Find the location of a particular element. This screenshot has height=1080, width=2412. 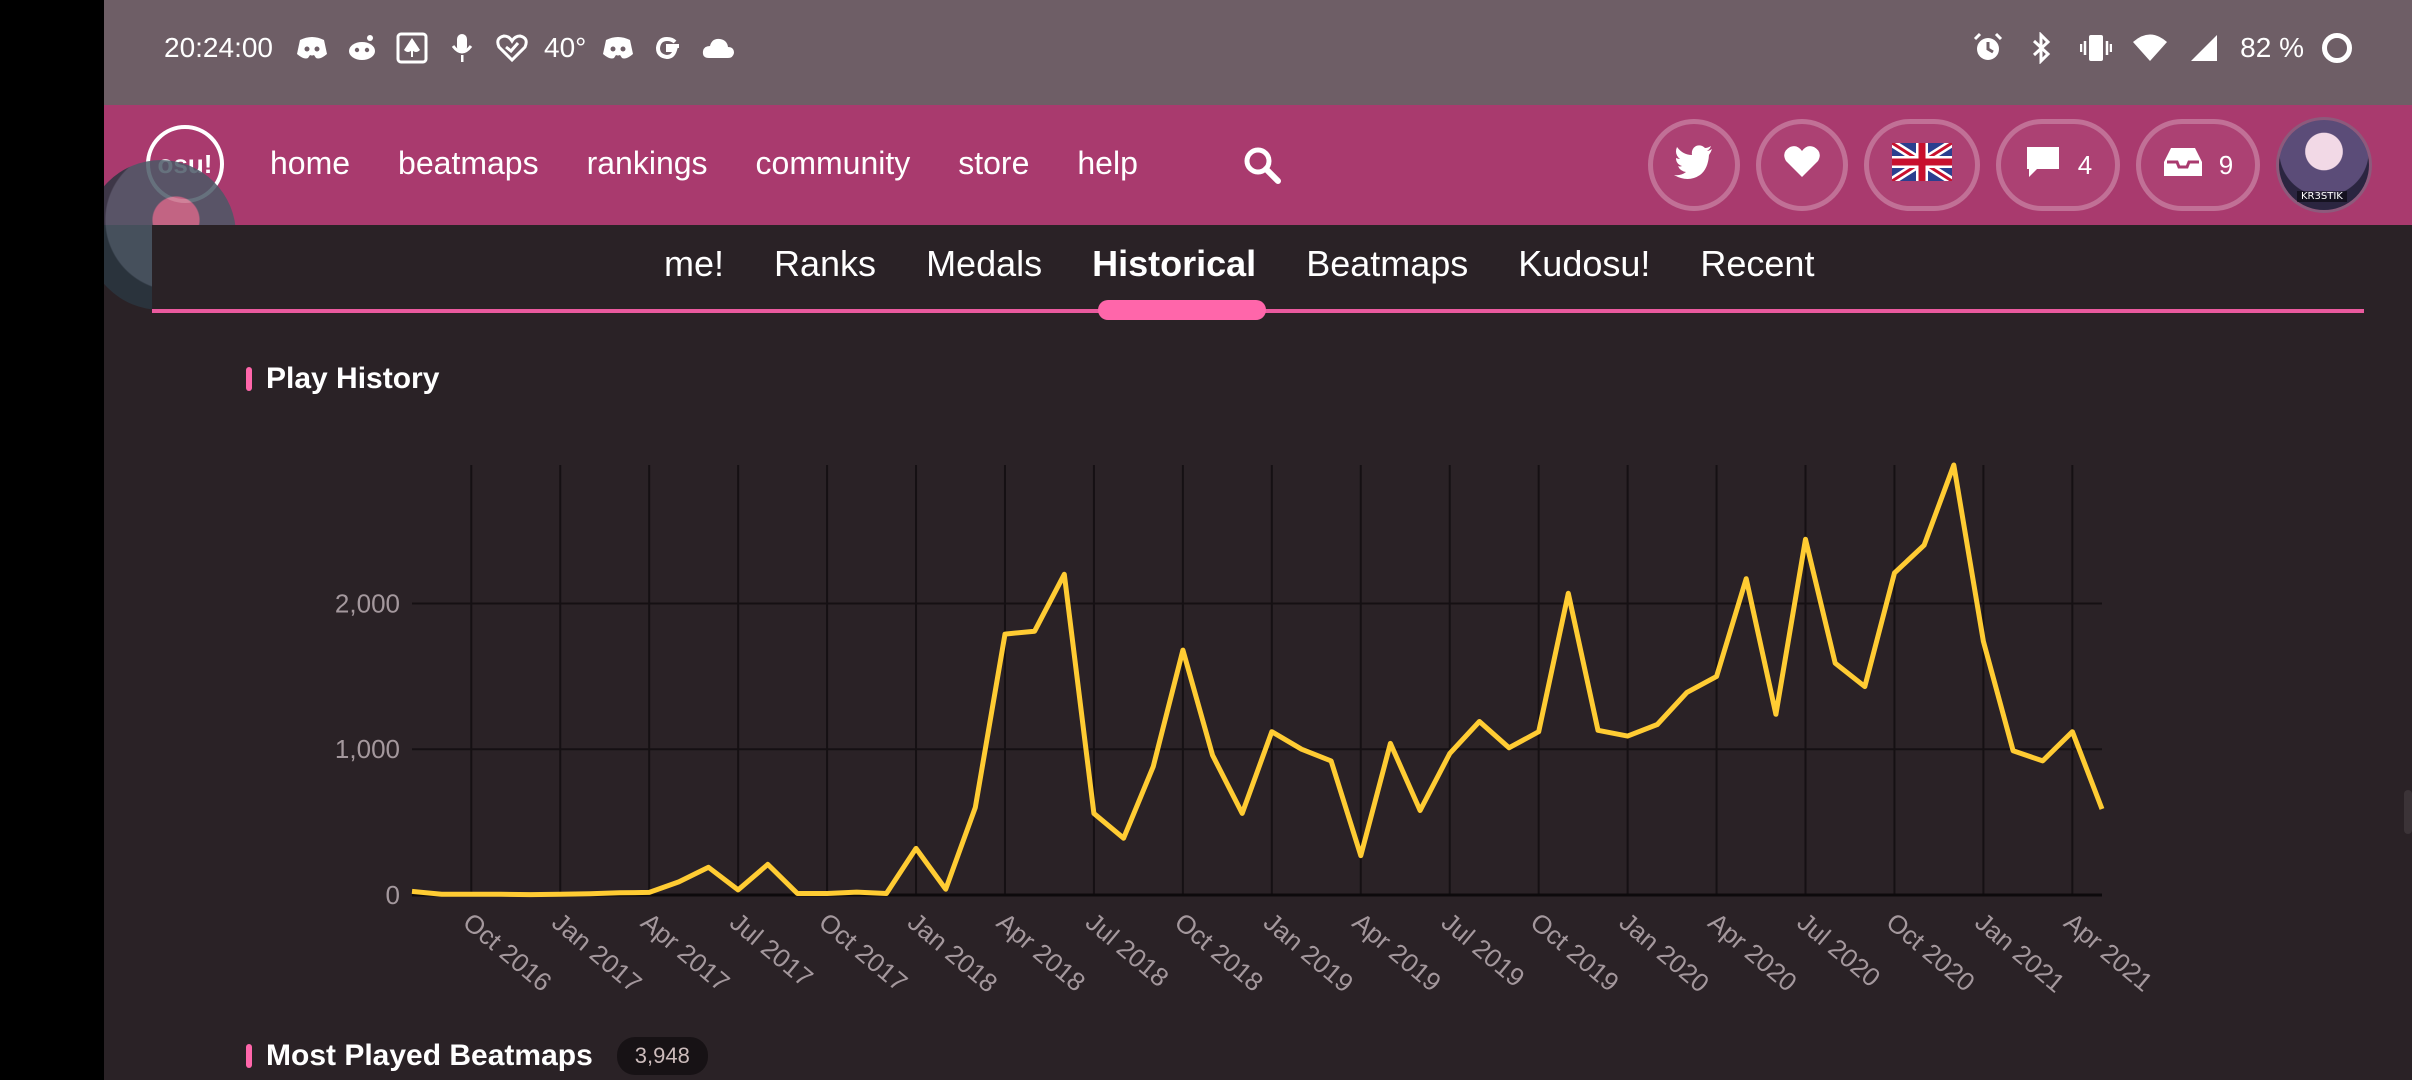

x-tick-label: Oct 2018 is located at coordinates (1219, 952).